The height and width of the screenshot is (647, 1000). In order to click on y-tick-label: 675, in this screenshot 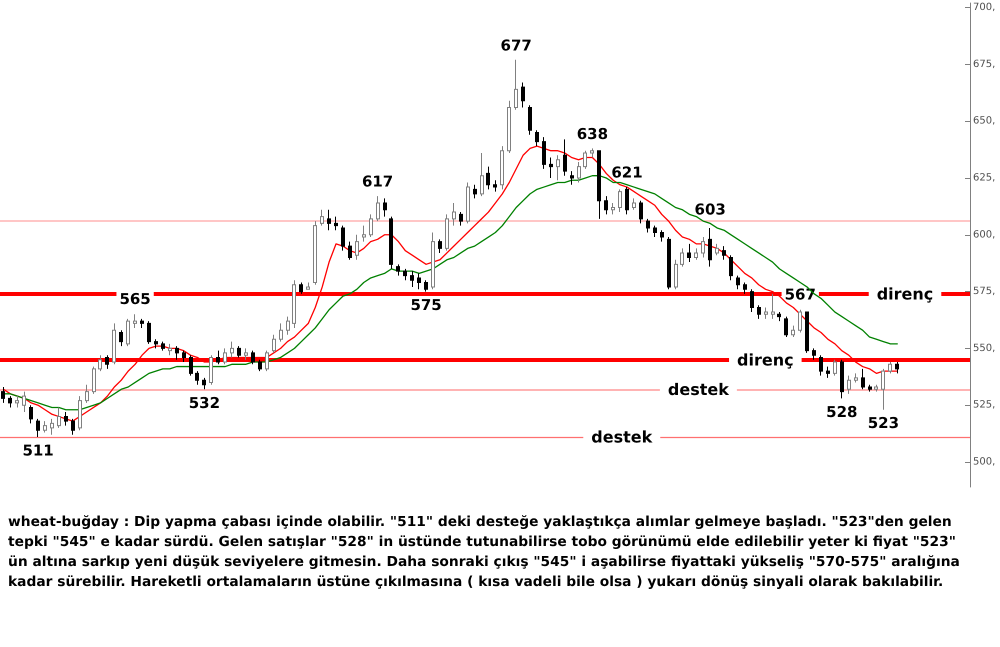, I will do `click(984, 64)`.